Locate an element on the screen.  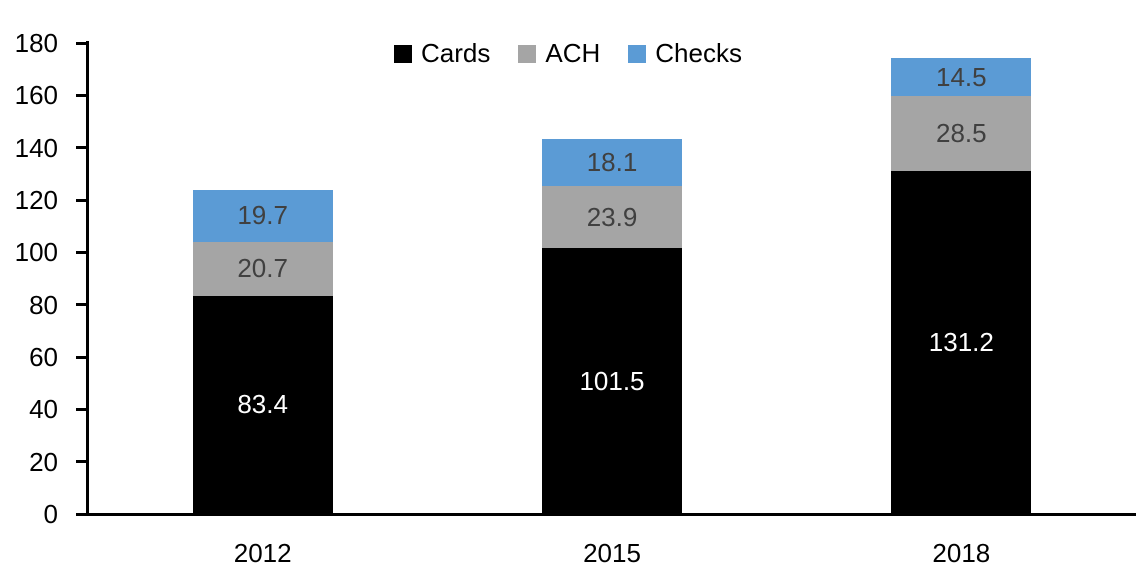
bar-value-label: 101.5 is located at coordinates (612, 380).